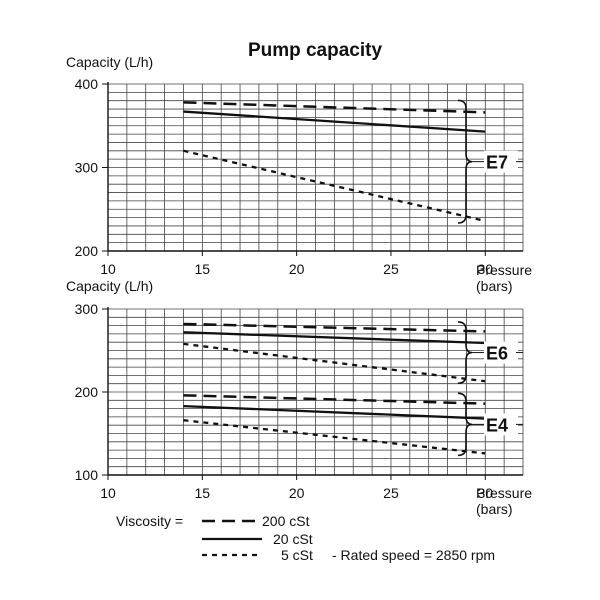 This screenshot has width=600, height=600. I want to click on group-e7: E7, so click(353, 161).